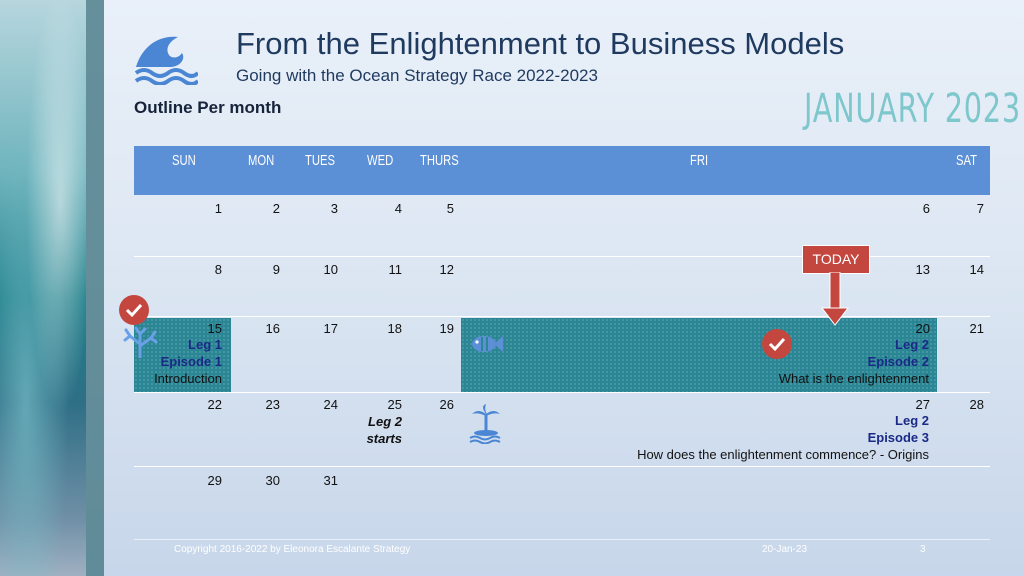 The height and width of the screenshot is (576, 1024). What do you see at coordinates (330, 480) in the screenshot?
I see `date-31: 31` at bounding box center [330, 480].